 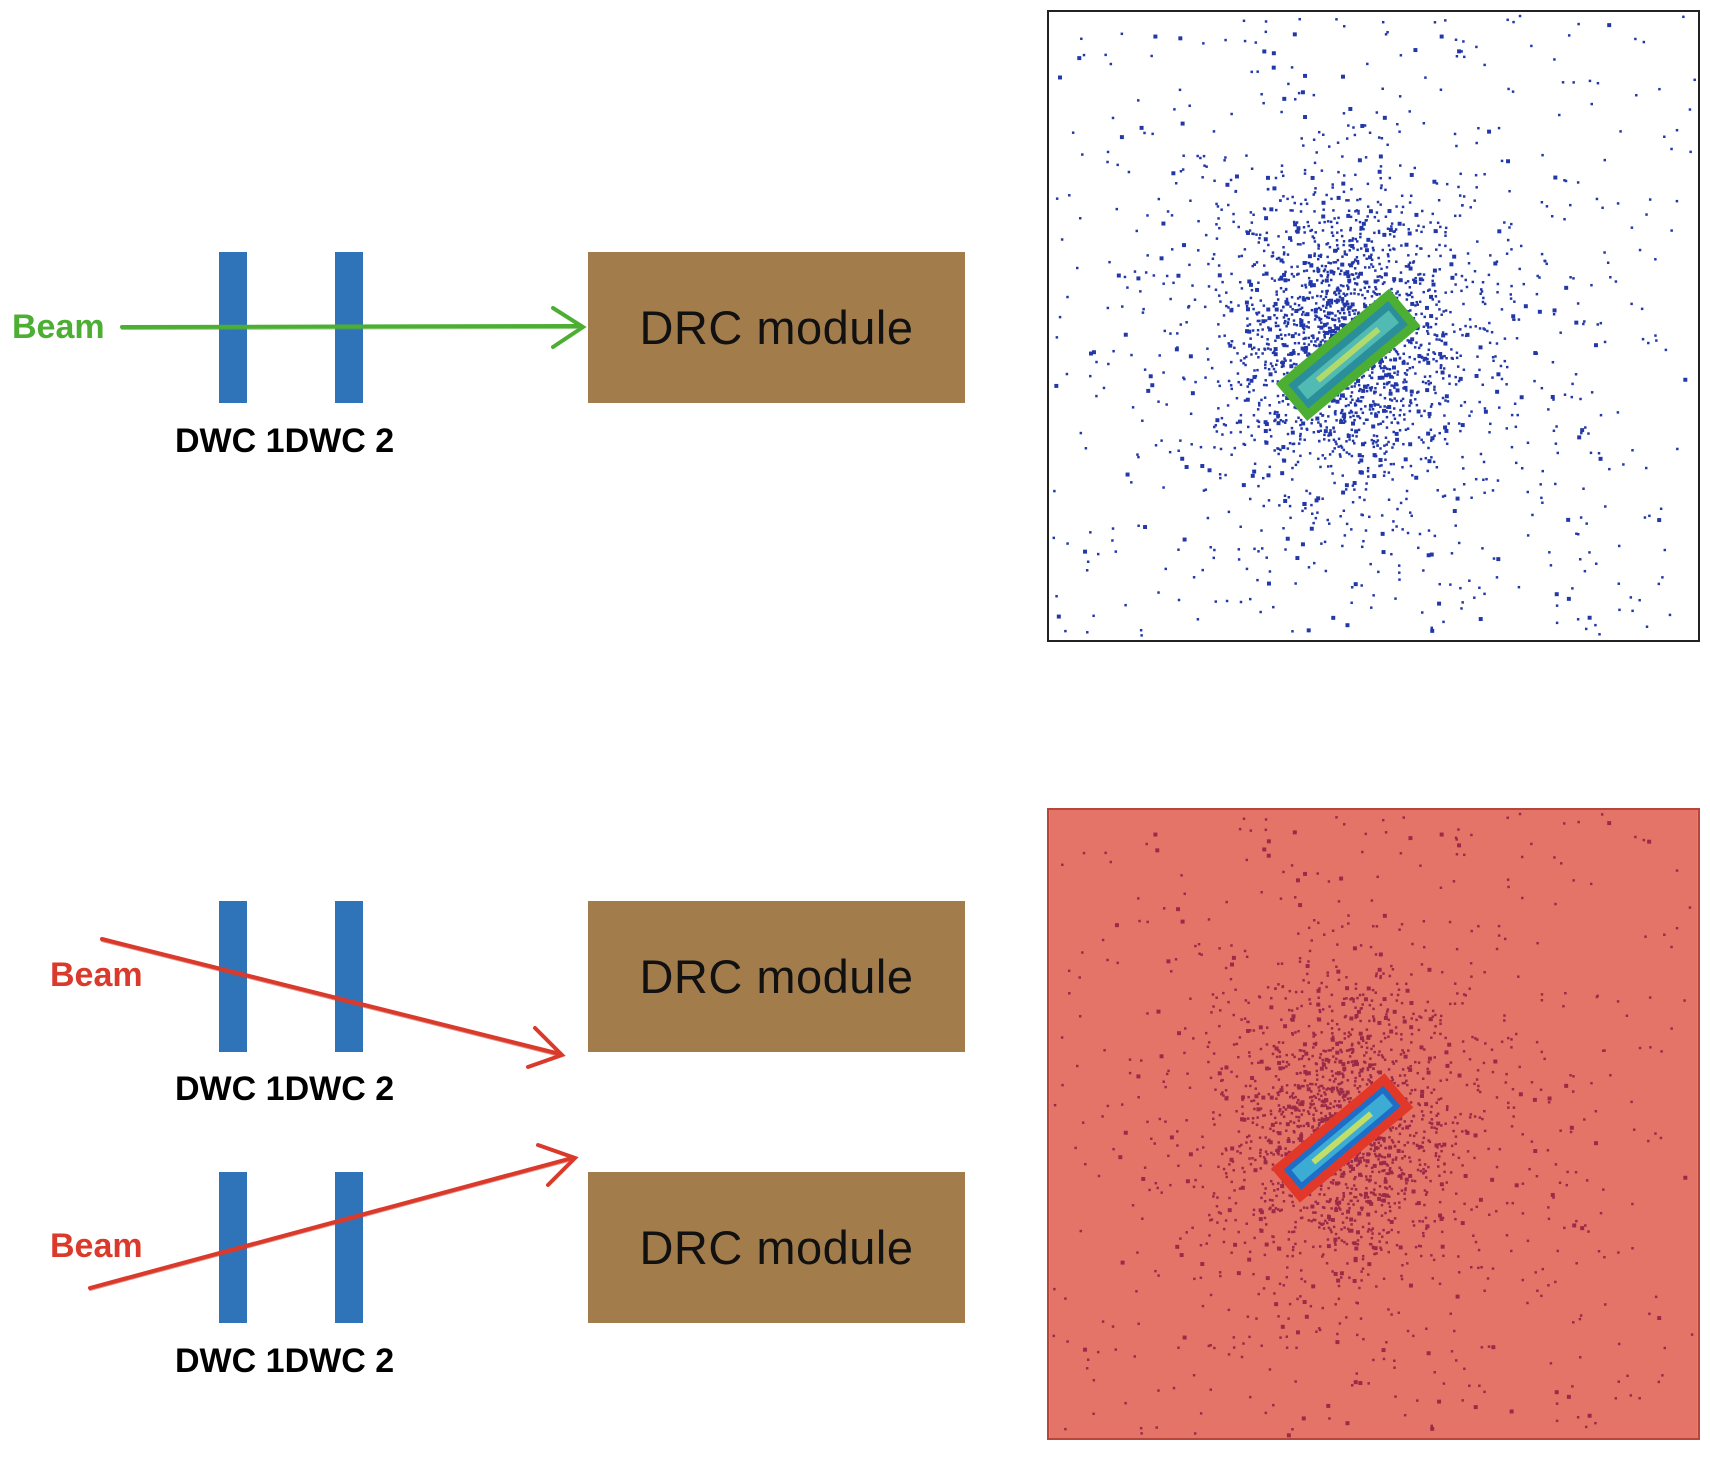 I want to click on beam-label-good: Beam, so click(x=58, y=327).